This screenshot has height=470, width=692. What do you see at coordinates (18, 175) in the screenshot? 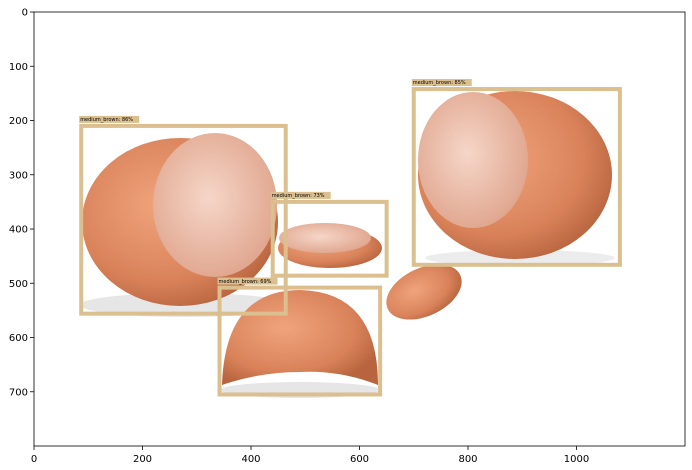
I see `y-tick-label: 300` at bounding box center [18, 175].